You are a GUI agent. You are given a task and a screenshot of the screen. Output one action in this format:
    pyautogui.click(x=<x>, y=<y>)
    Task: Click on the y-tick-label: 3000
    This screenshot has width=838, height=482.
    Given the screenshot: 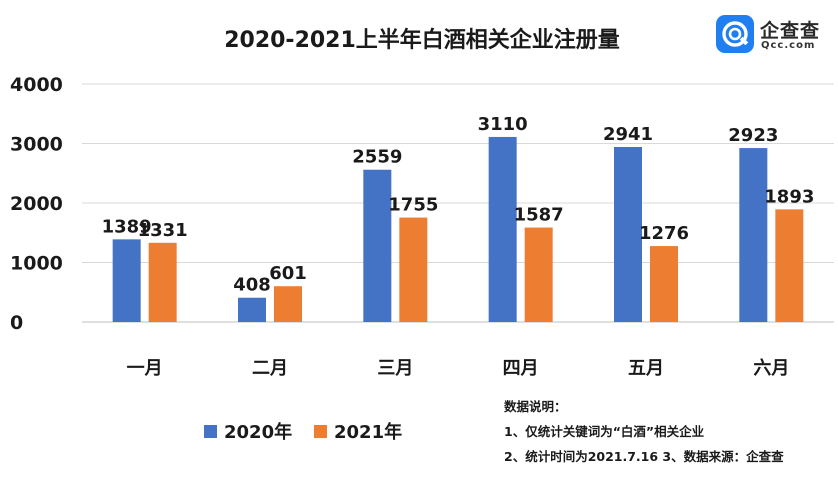 What is the action you would take?
    pyautogui.click(x=36, y=145)
    